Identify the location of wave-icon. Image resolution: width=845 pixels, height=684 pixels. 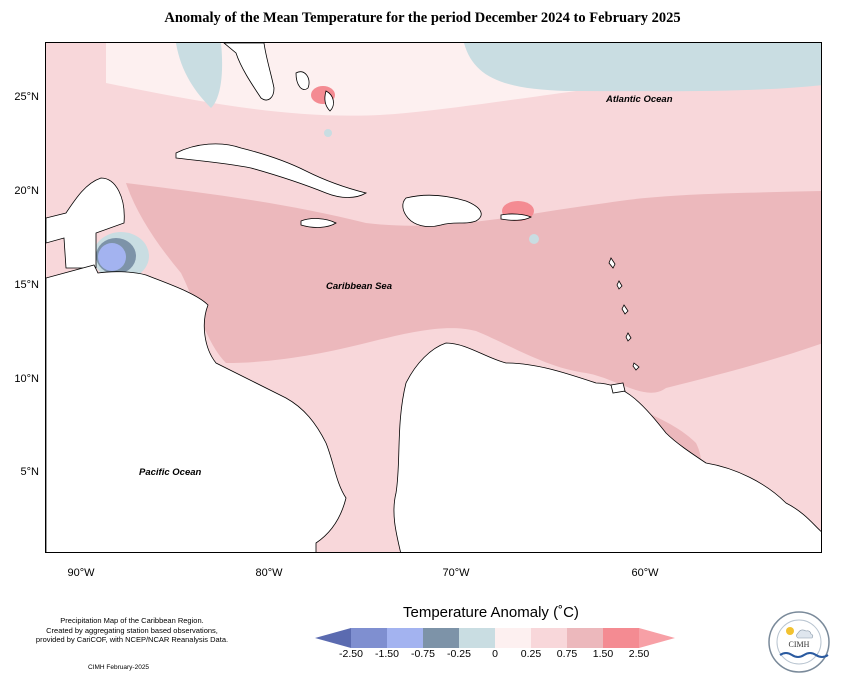
(804, 655).